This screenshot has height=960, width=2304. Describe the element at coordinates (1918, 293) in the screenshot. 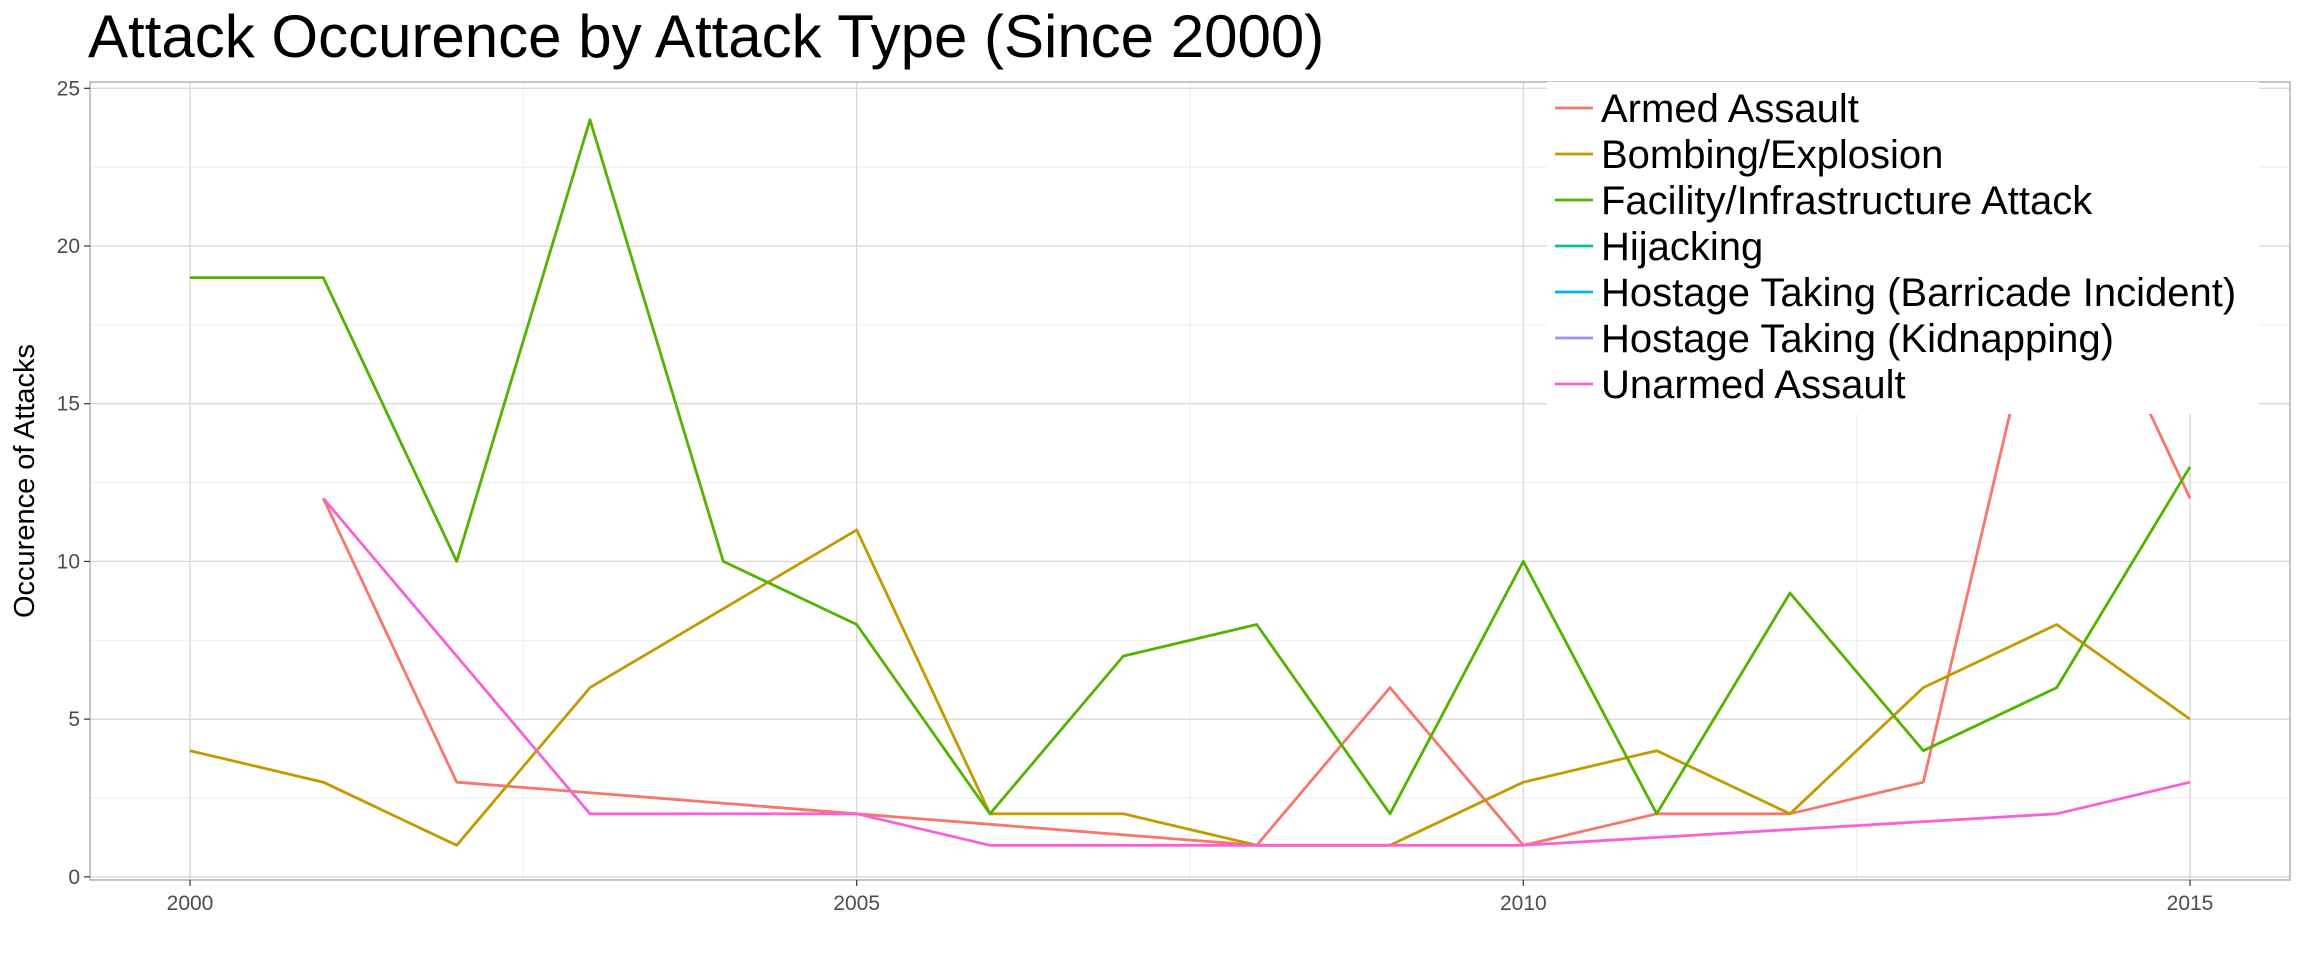

I see `legend-label: Hostage Taking (Barricade Incident)` at that location.